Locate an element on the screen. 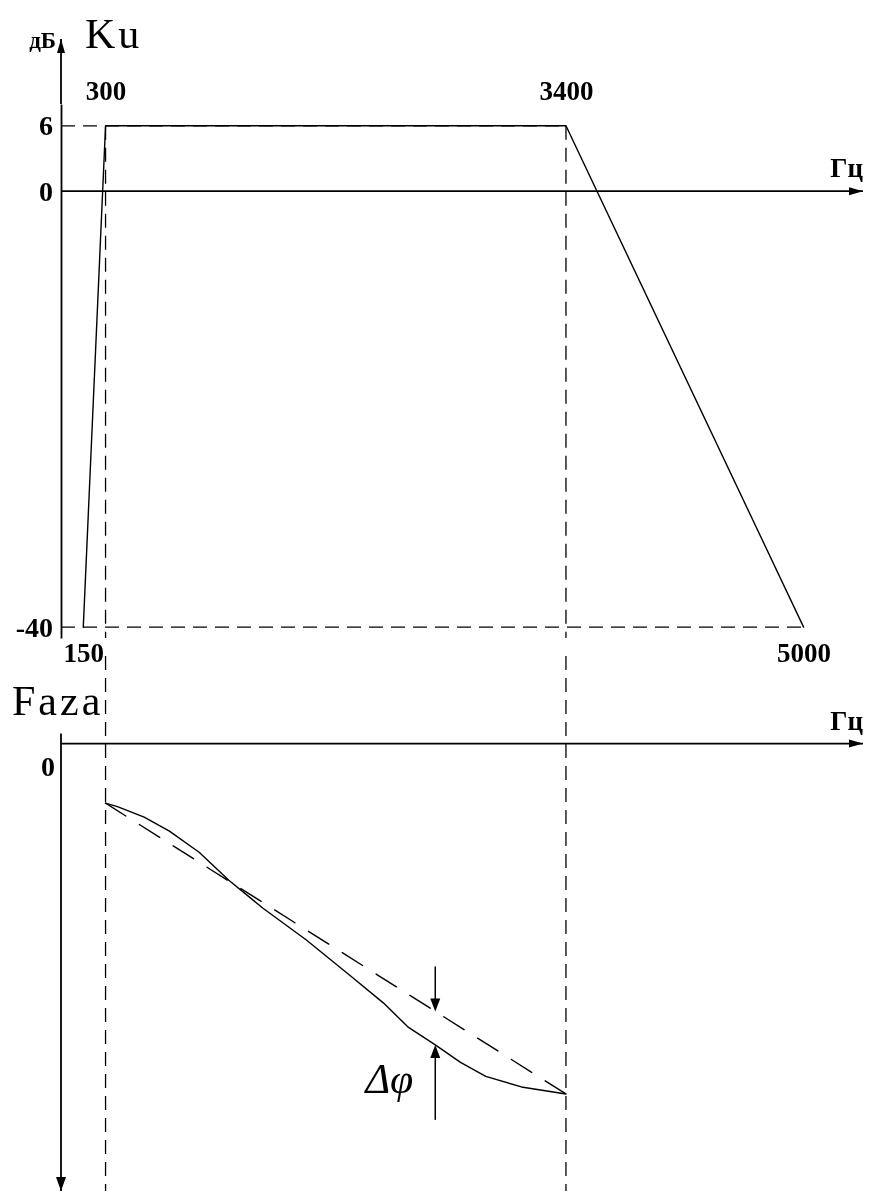 Image resolution: width=879 pixels, height=1194 pixels. x2-tick-label: 300 is located at coordinates (106, 91).